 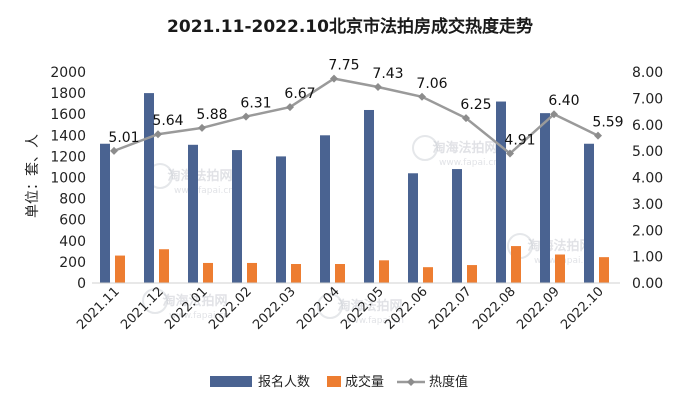 What do you see at coordinates (123, 138) in the screenshot?
I see `heat-data-label: 5.01` at bounding box center [123, 138].